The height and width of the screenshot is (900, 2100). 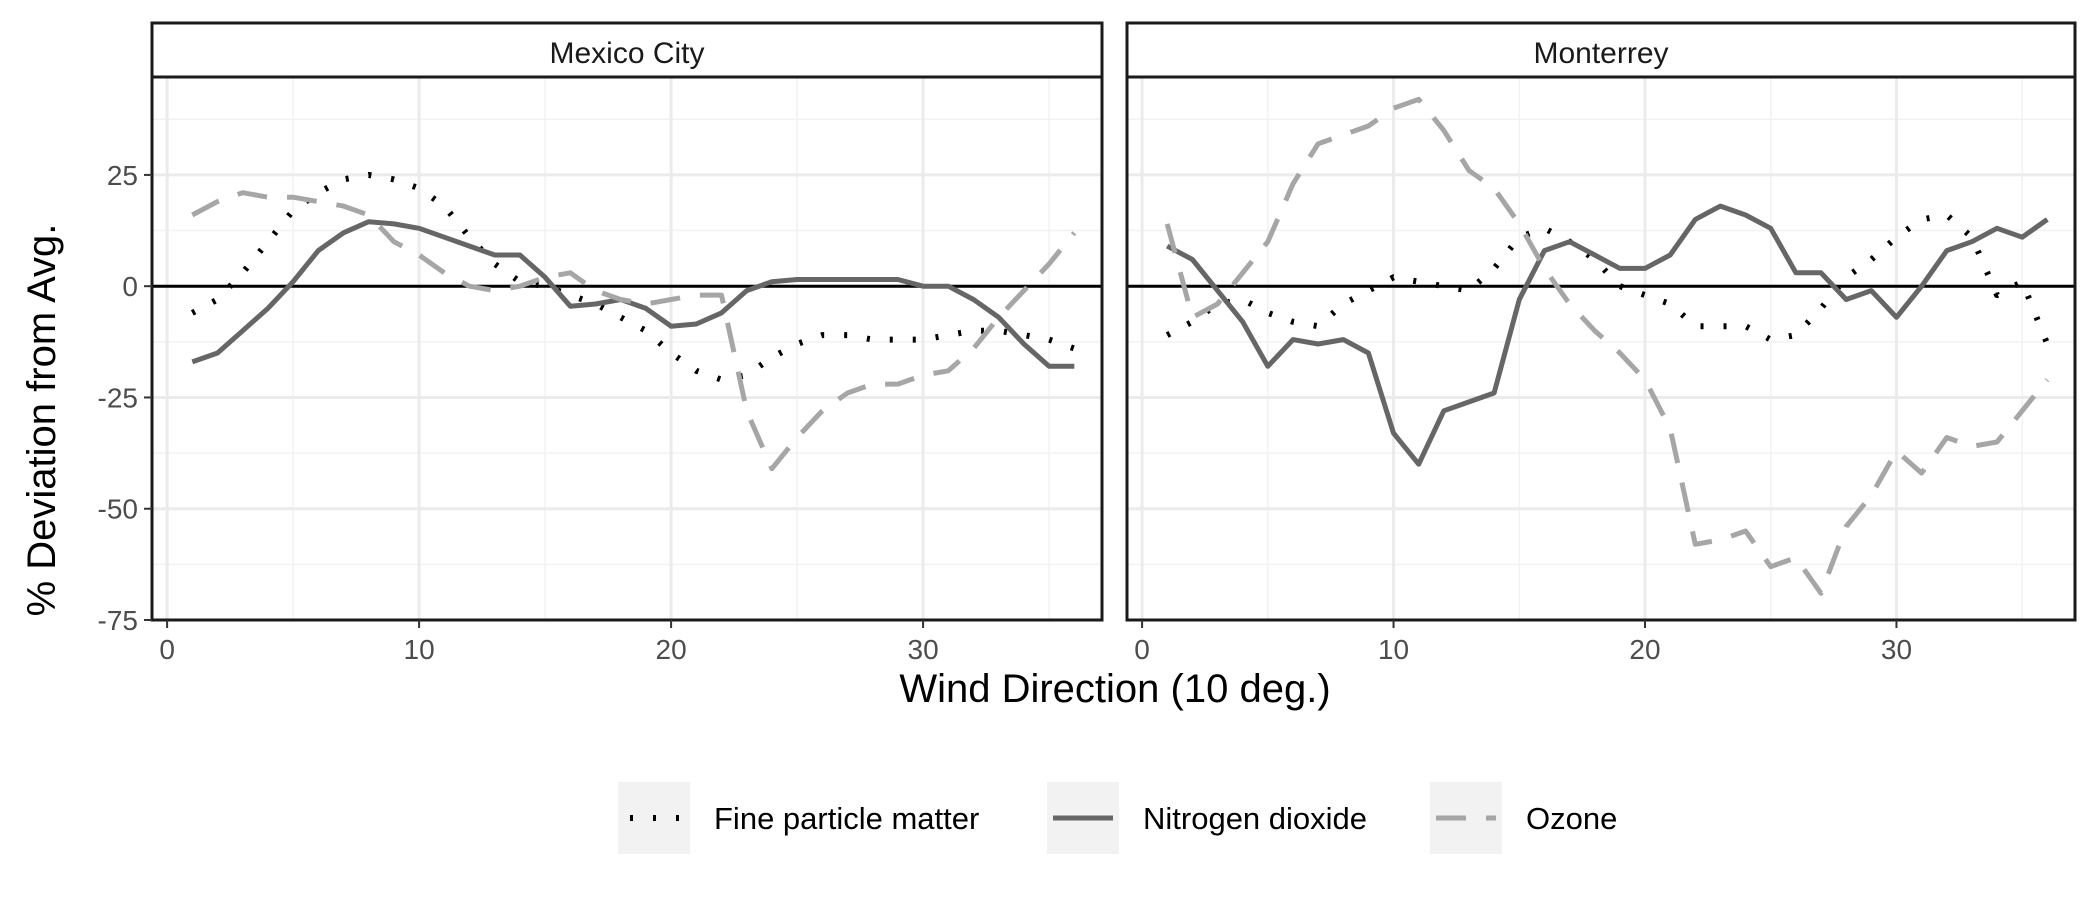 What do you see at coordinates (1114, 689) in the screenshot?
I see `x-axis-title: Wind Direction (10 deg.)` at bounding box center [1114, 689].